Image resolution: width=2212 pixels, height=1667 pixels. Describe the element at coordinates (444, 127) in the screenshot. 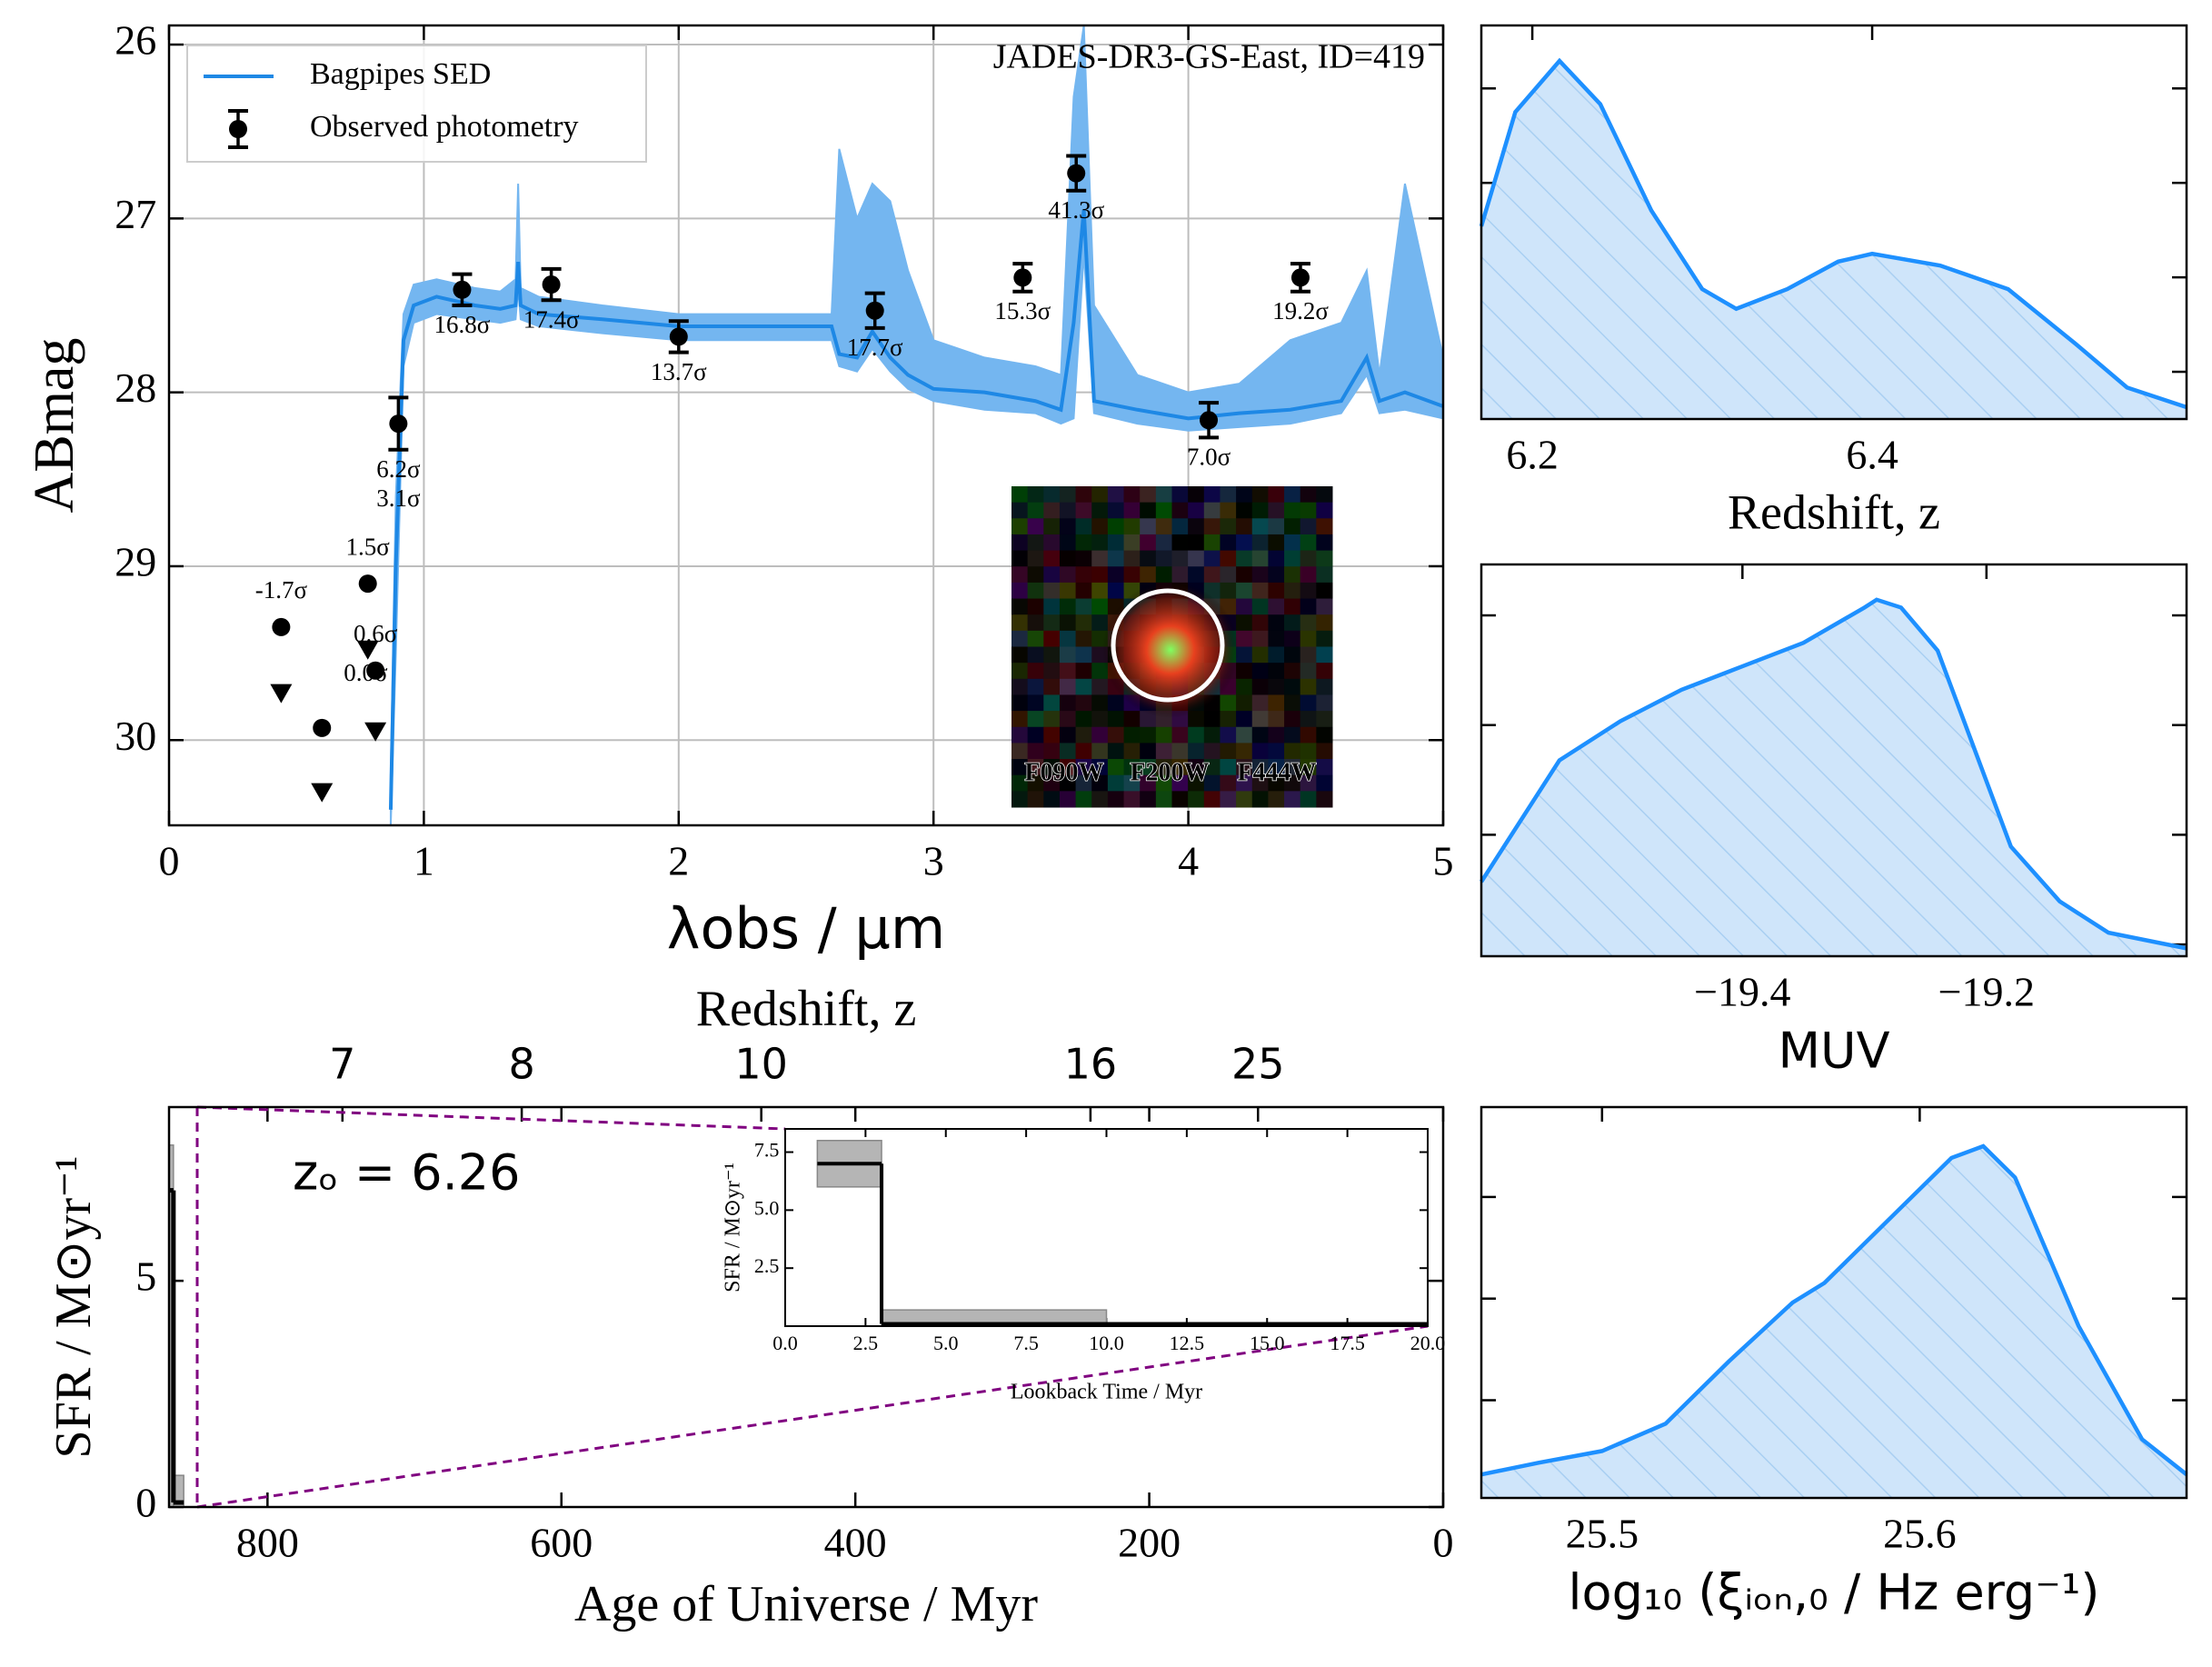

I see `legend-label: Observed photometry` at that location.